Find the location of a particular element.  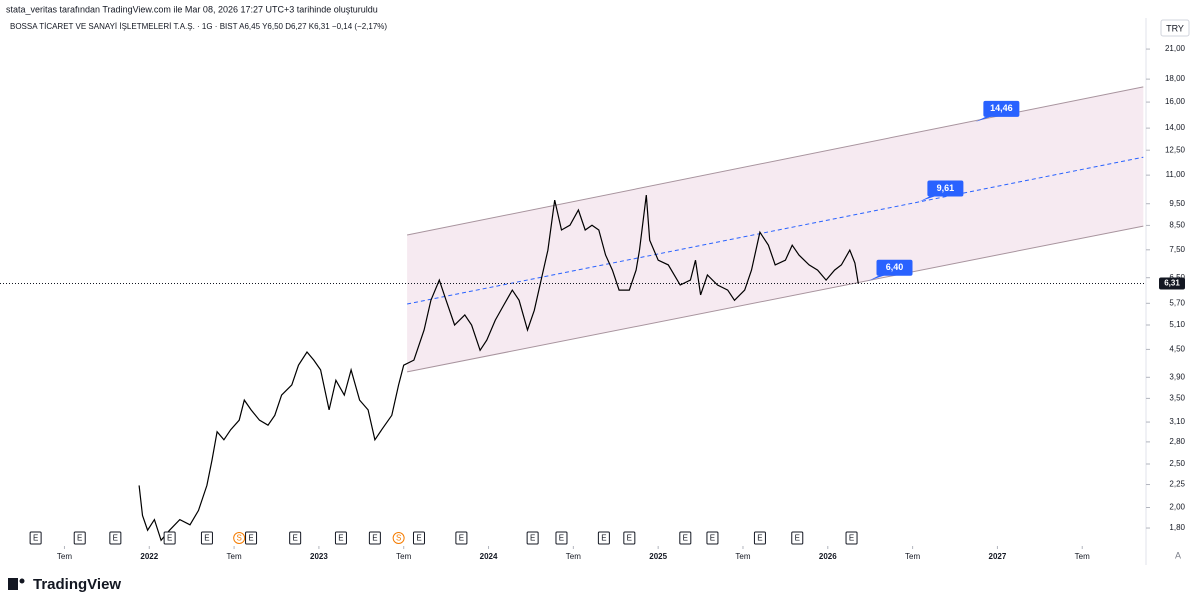

y-tick-label: 3,90 is located at coordinates (1177, 376).